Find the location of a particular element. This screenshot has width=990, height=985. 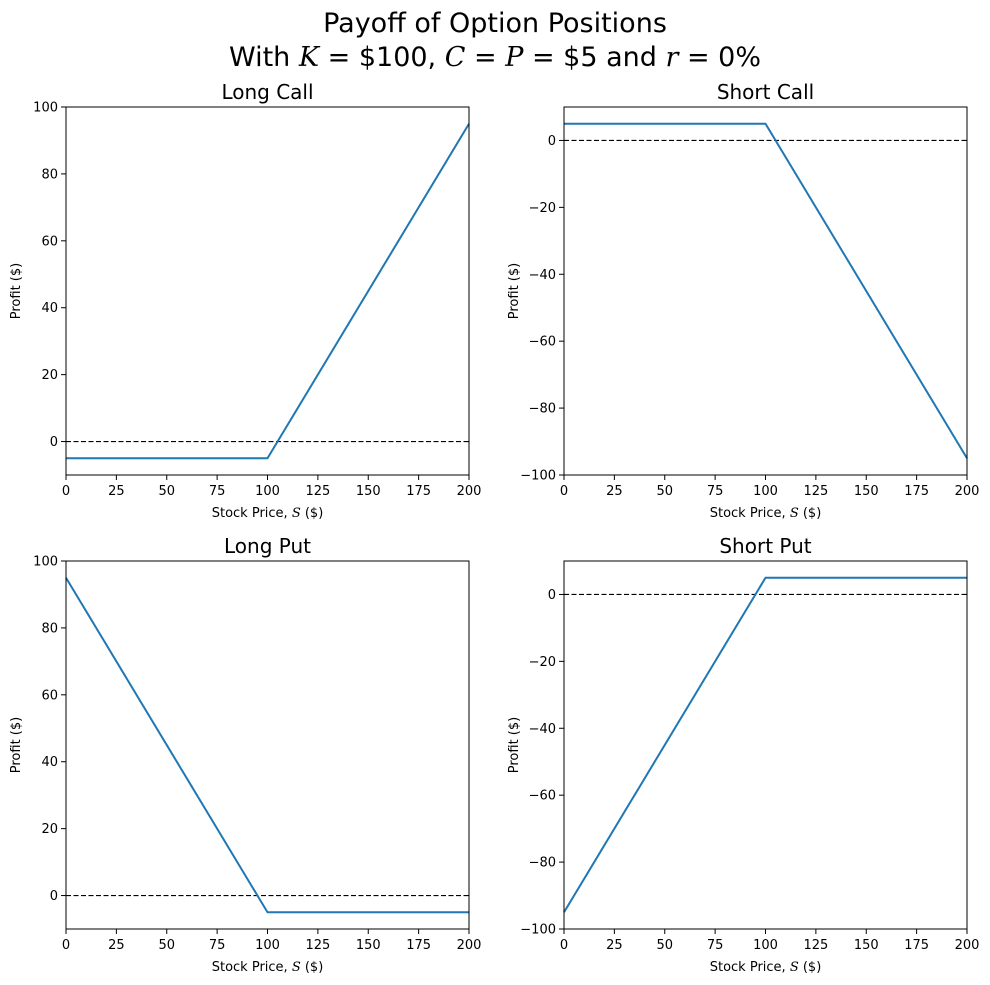

long-call-title: Long Call is located at coordinates (267, 92).